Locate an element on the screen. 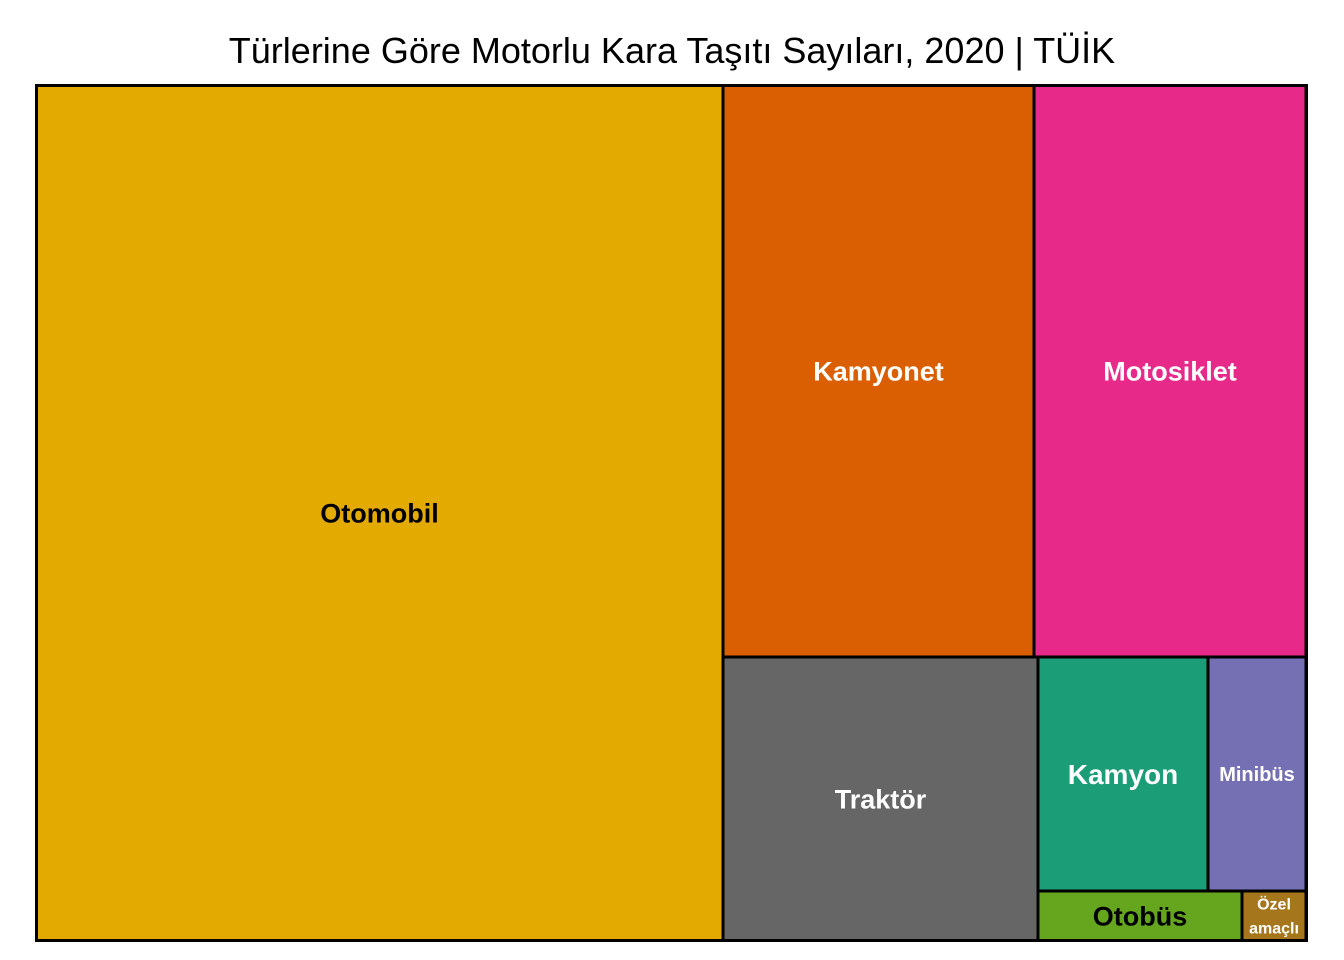  treemap-label-otobüs: Otobüs is located at coordinates (1140, 916).